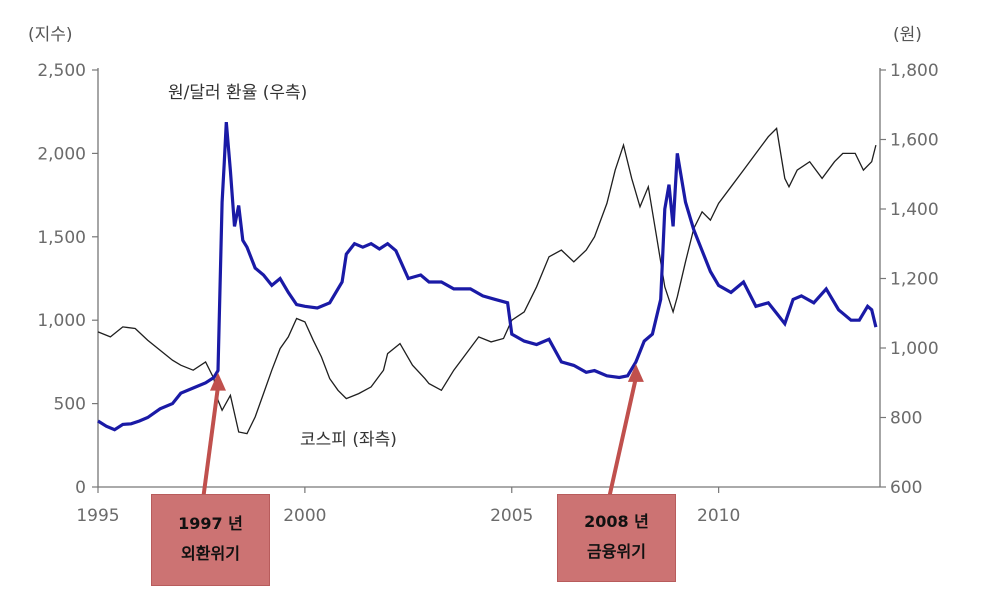 Image resolution: width=994 pixels, height=599 pixels. I want to click on callout-2008-crisis: 2008 년 금융위기, so click(616, 538).